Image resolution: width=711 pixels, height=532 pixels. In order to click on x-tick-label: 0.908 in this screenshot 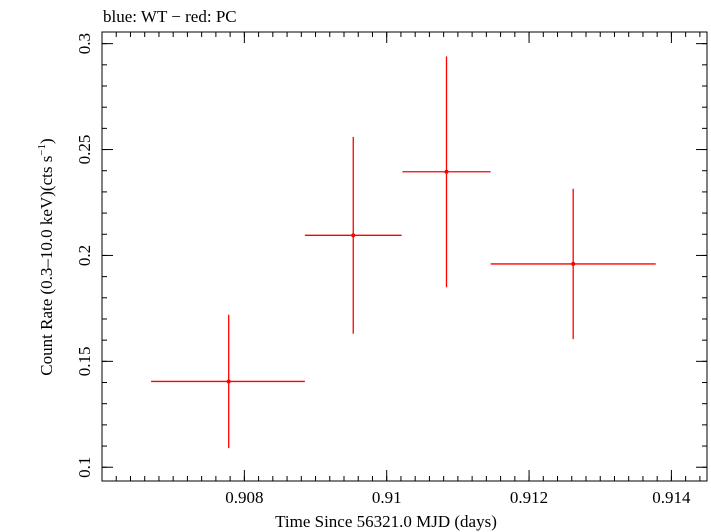, I will do `click(244, 497)`.